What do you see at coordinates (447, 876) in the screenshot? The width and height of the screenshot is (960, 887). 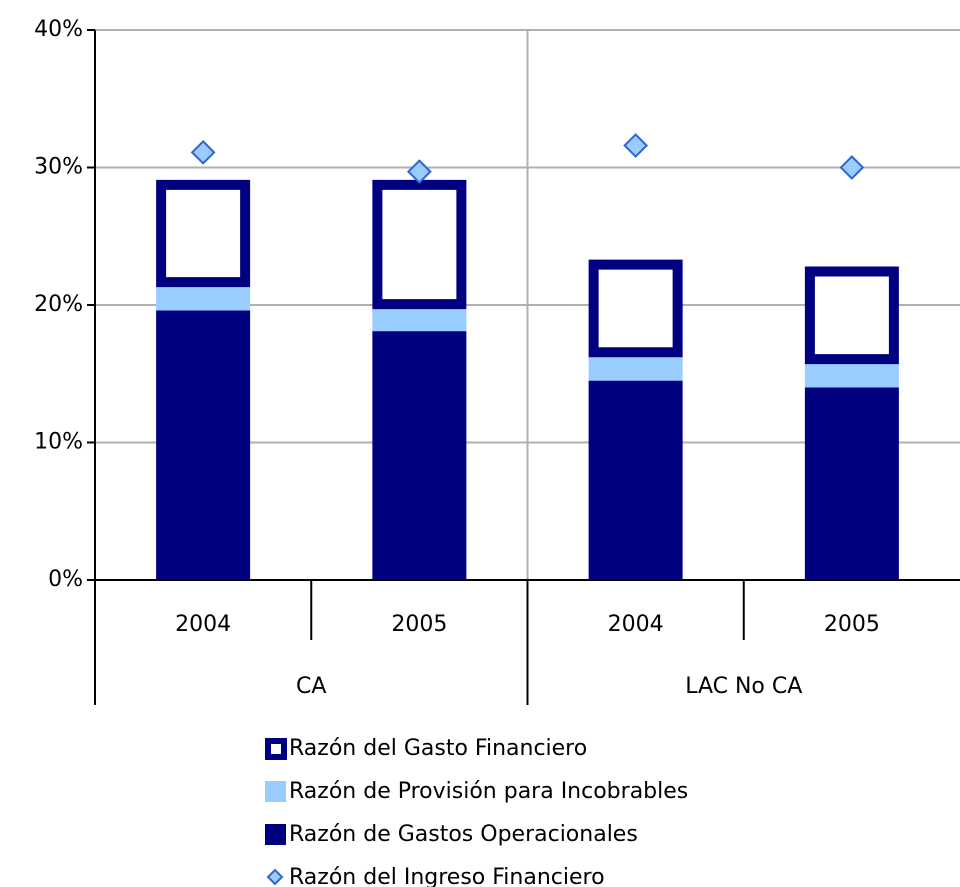 I see `legend-label: Razón del Ingreso Financiero` at bounding box center [447, 876].